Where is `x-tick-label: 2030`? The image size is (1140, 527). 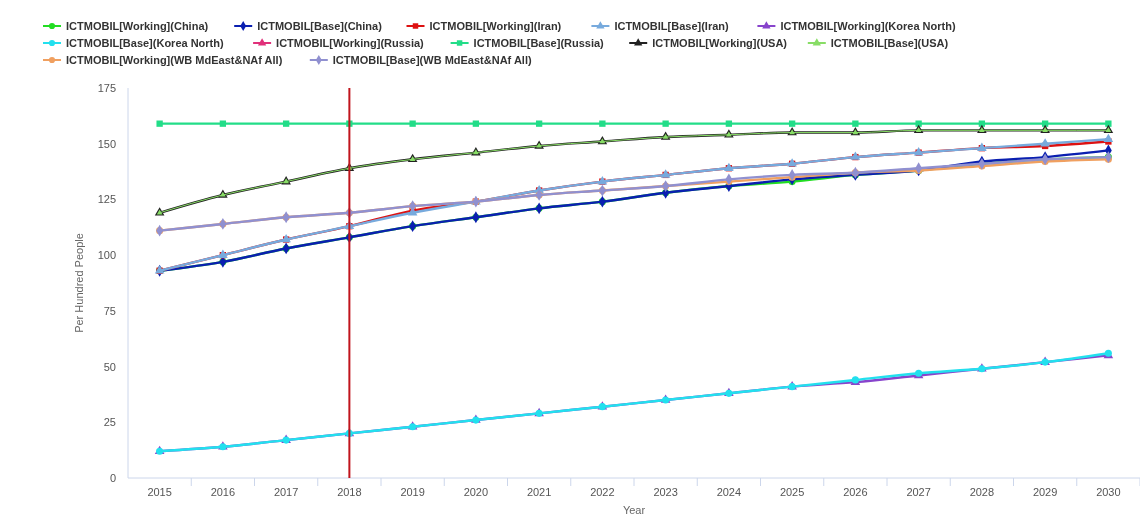
x-tick-label: 2030 is located at coordinates (1108, 492).